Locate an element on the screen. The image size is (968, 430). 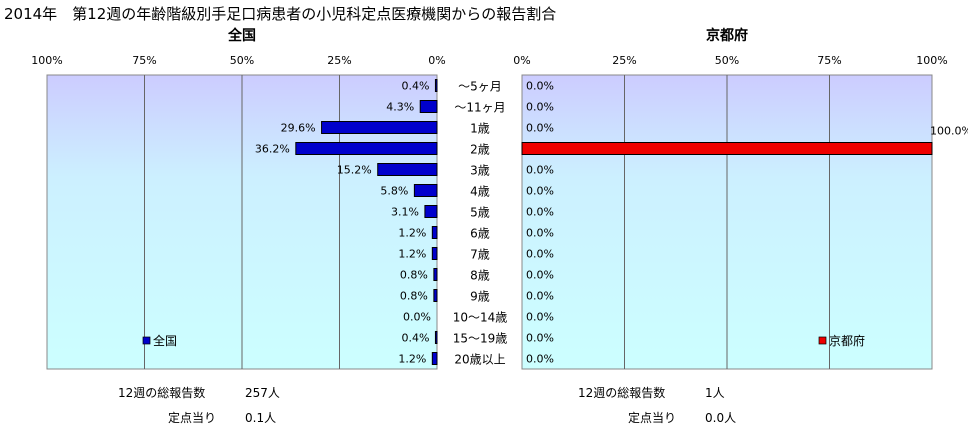
age-category-label: 5歳 is located at coordinates (480, 213).